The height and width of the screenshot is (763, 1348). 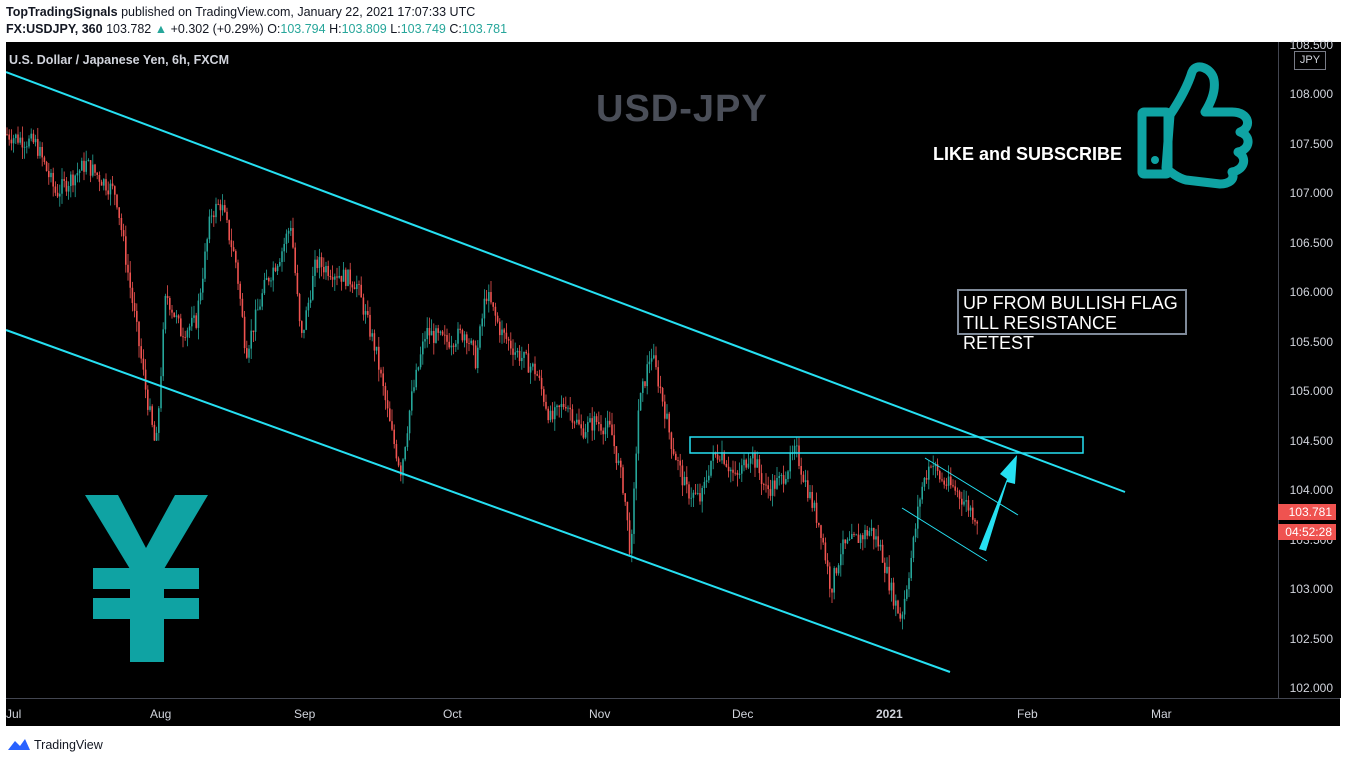 I want to click on time-tick: Aug, so click(x=161, y=714).